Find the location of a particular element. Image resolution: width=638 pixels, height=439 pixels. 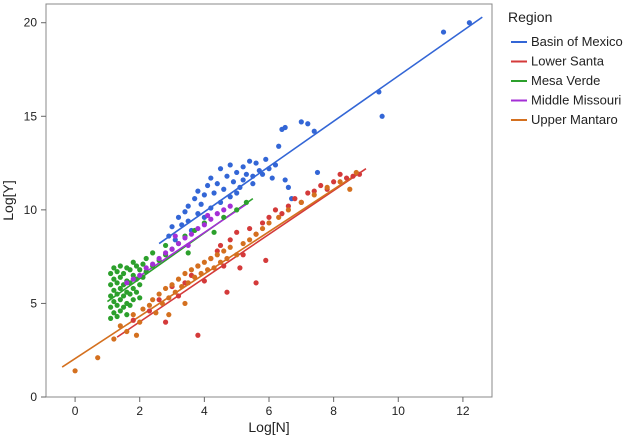

y-axis-title: Log[Y] is located at coordinates (8, 200).